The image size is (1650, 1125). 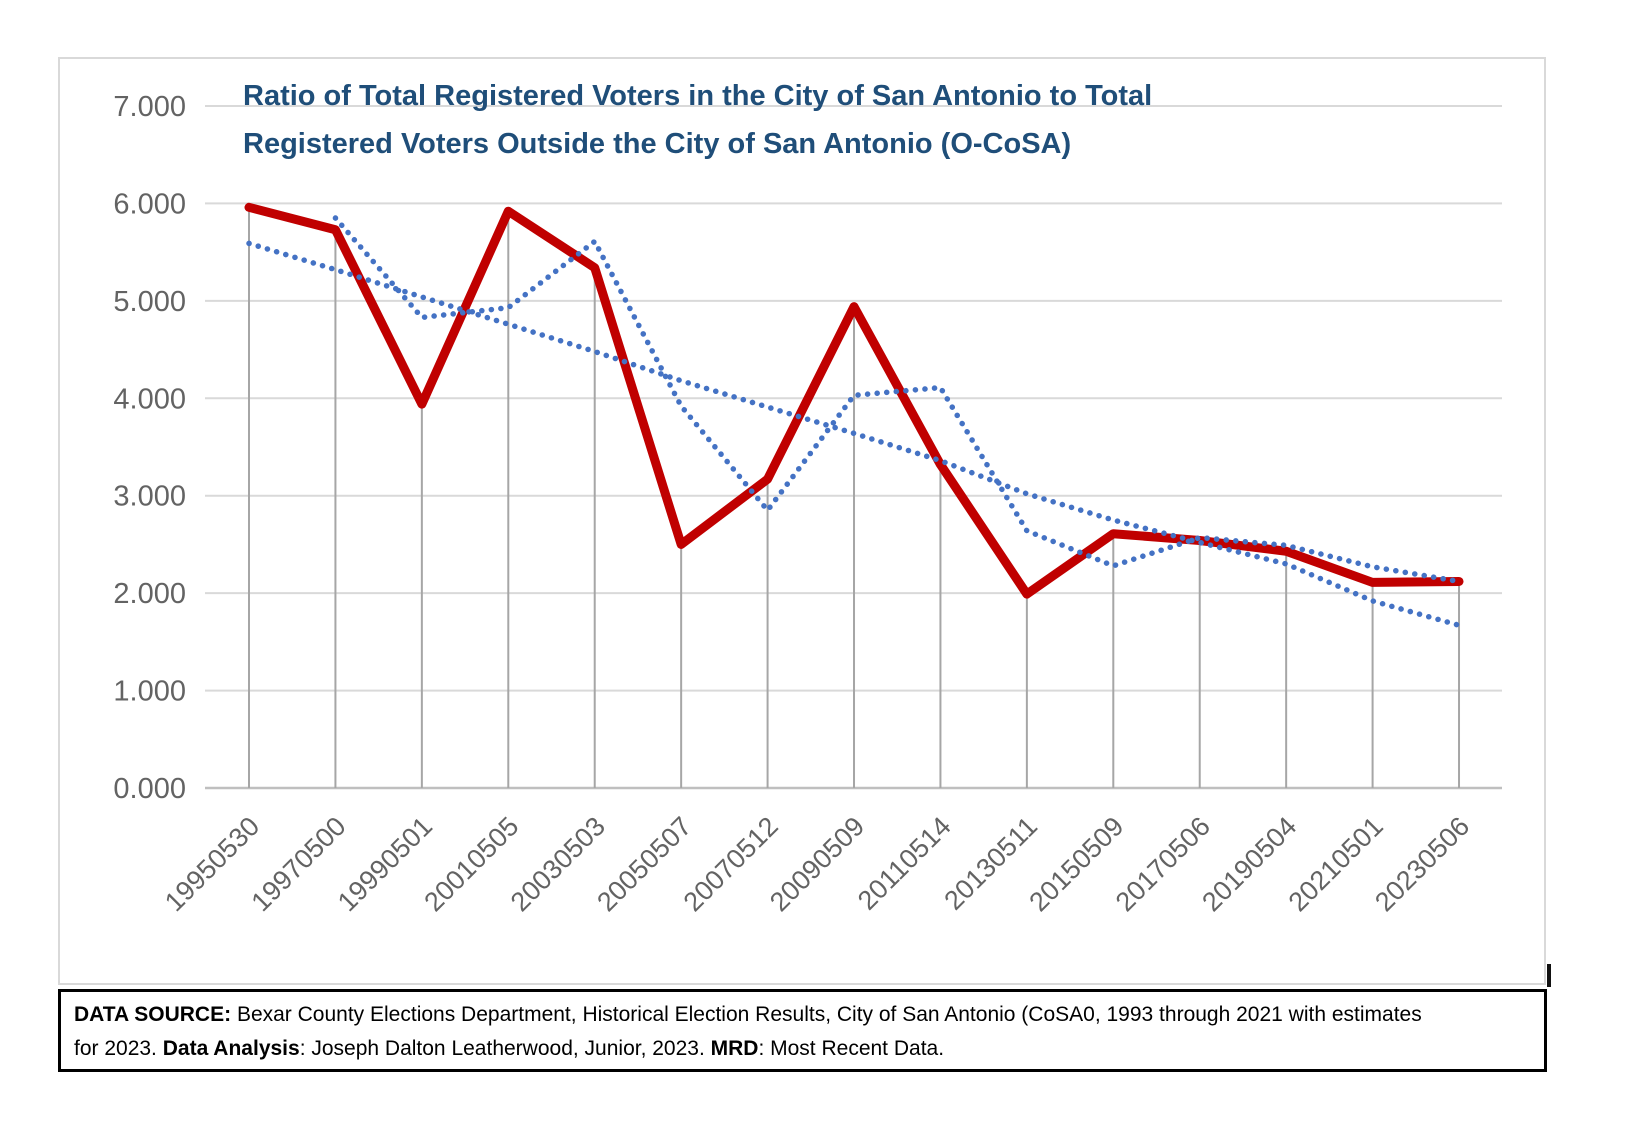 What do you see at coordinates (118, 1048) in the screenshot?
I see `source-text-segment: for 2023.` at bounding box center [118, 1048].